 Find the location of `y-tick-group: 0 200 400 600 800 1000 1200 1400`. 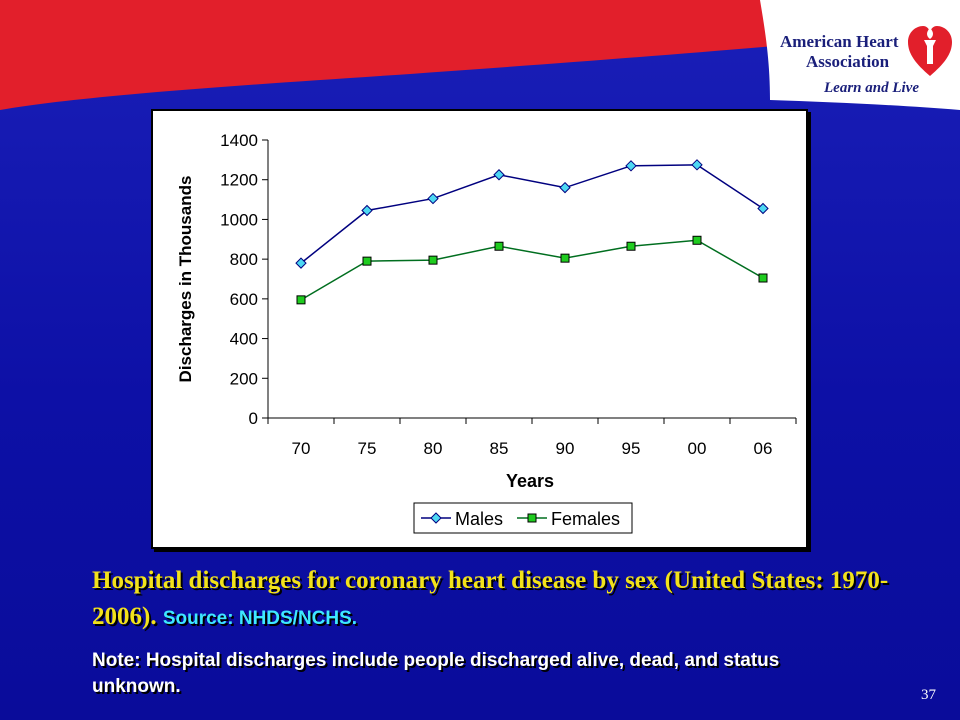

y-tick-group: 0 200 400 600 800 1000 1200 1400 is located at coordinates (244, 279).